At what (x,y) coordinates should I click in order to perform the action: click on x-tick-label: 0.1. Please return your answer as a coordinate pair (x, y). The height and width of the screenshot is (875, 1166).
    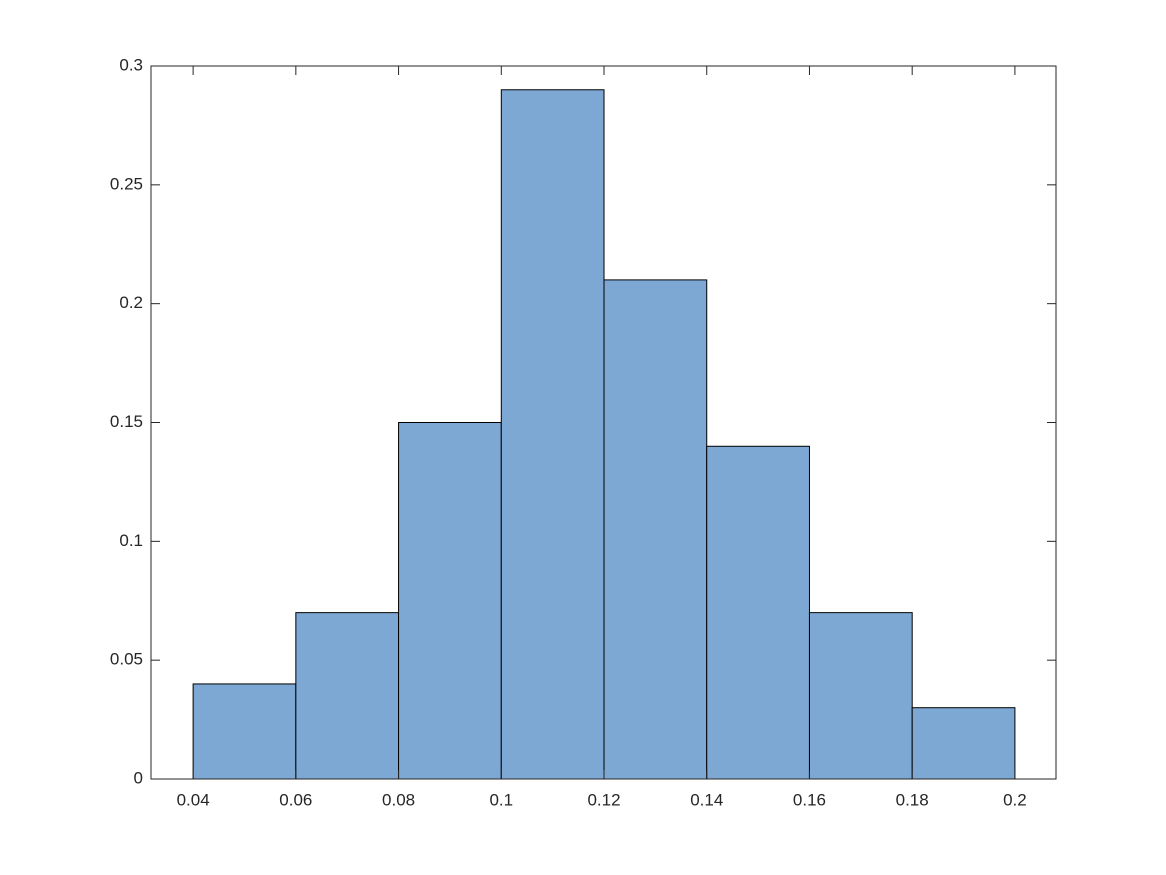
    Looking at the image, I should click on (501, 799).